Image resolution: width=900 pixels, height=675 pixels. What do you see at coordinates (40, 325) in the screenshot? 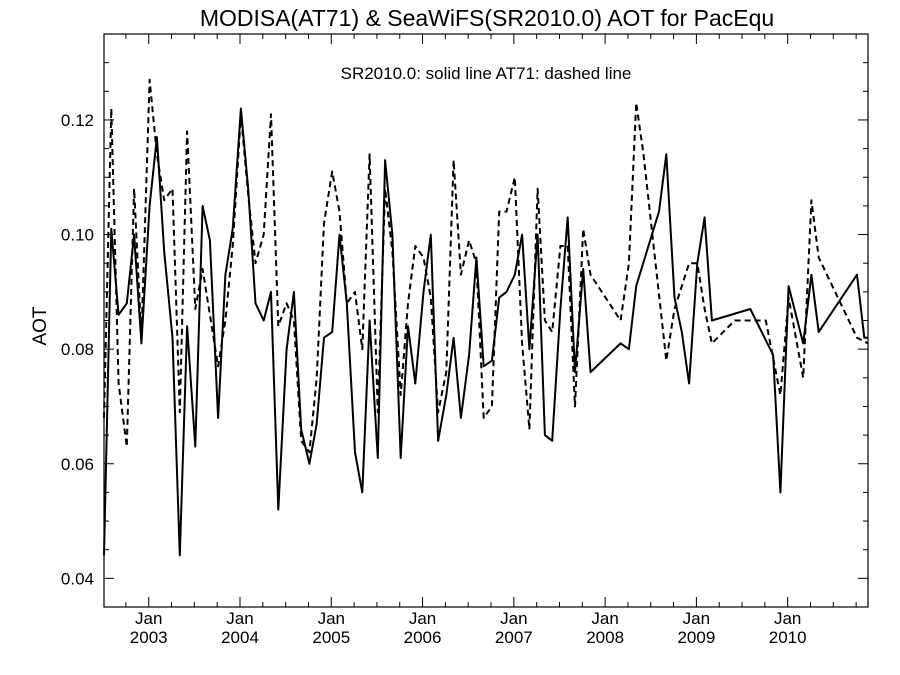
I see `y-axis-label: AOT` at bounding box center [40, 325].